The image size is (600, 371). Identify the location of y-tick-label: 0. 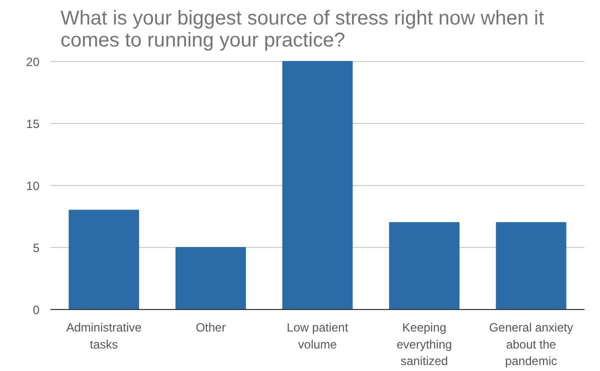
(36, 310).